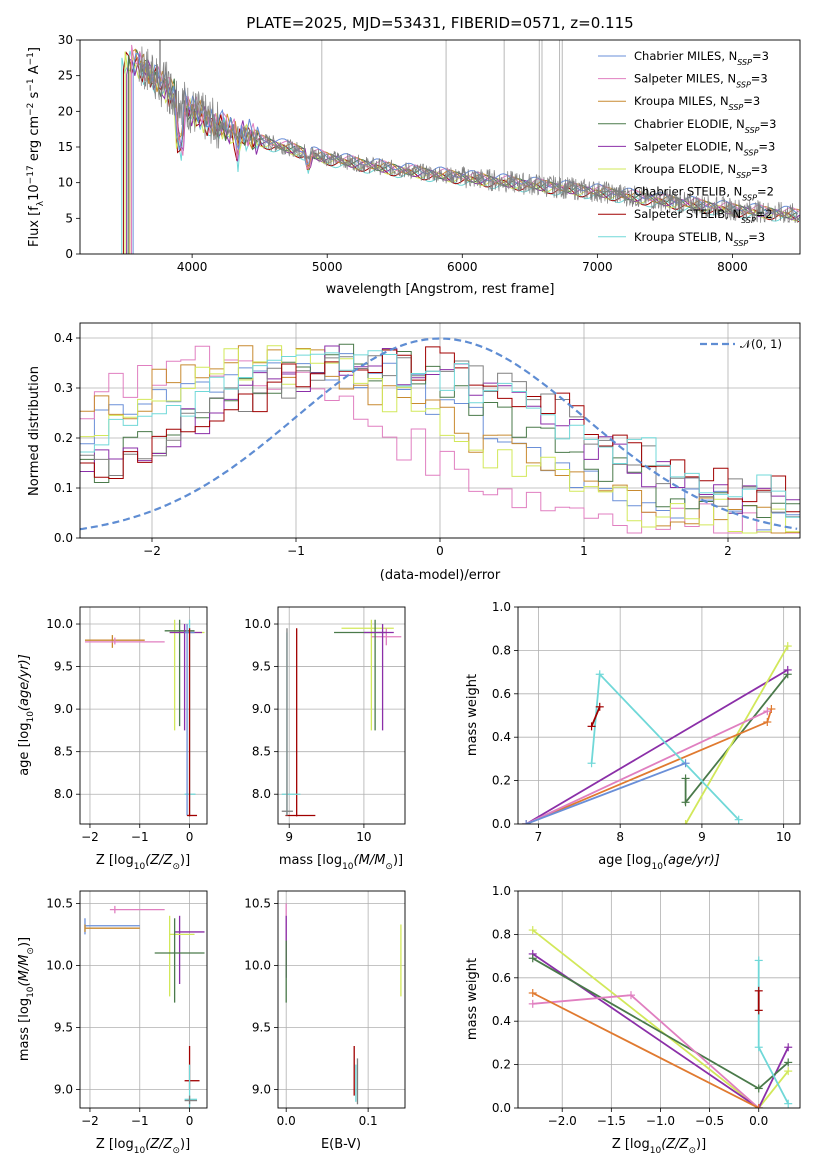  I want to click on y-tick-label: 10.0, so click(257, 624).